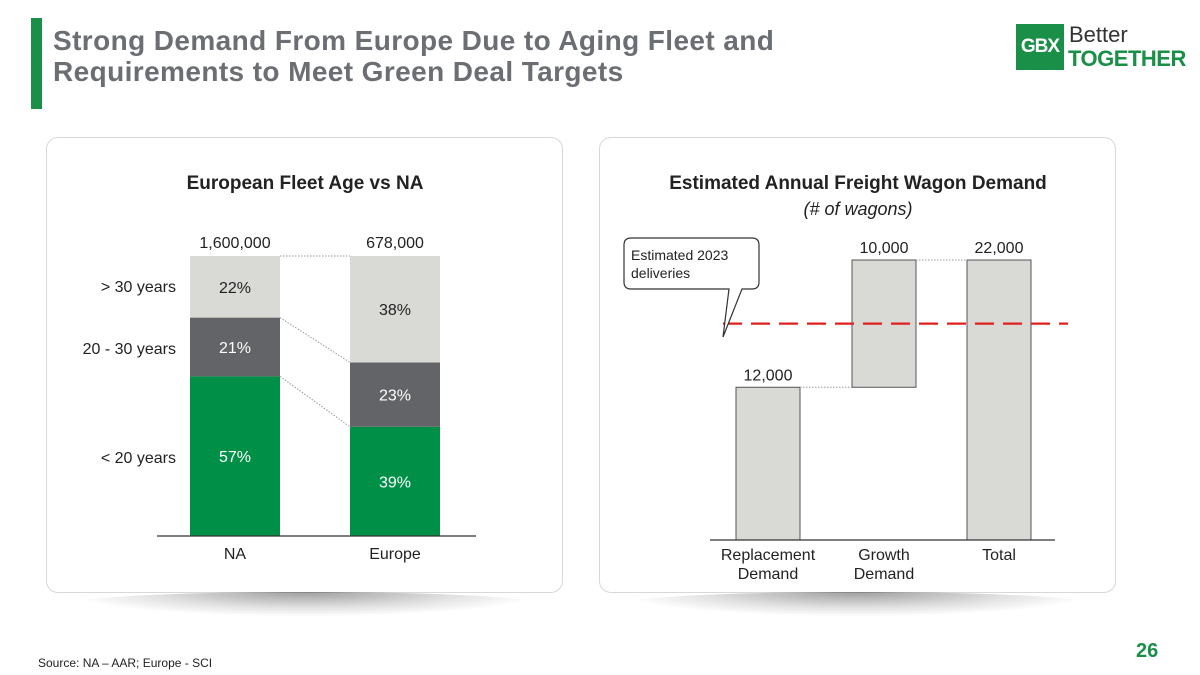  I want to click on fleet-age-segment-label: 23%, so click(395, 396).